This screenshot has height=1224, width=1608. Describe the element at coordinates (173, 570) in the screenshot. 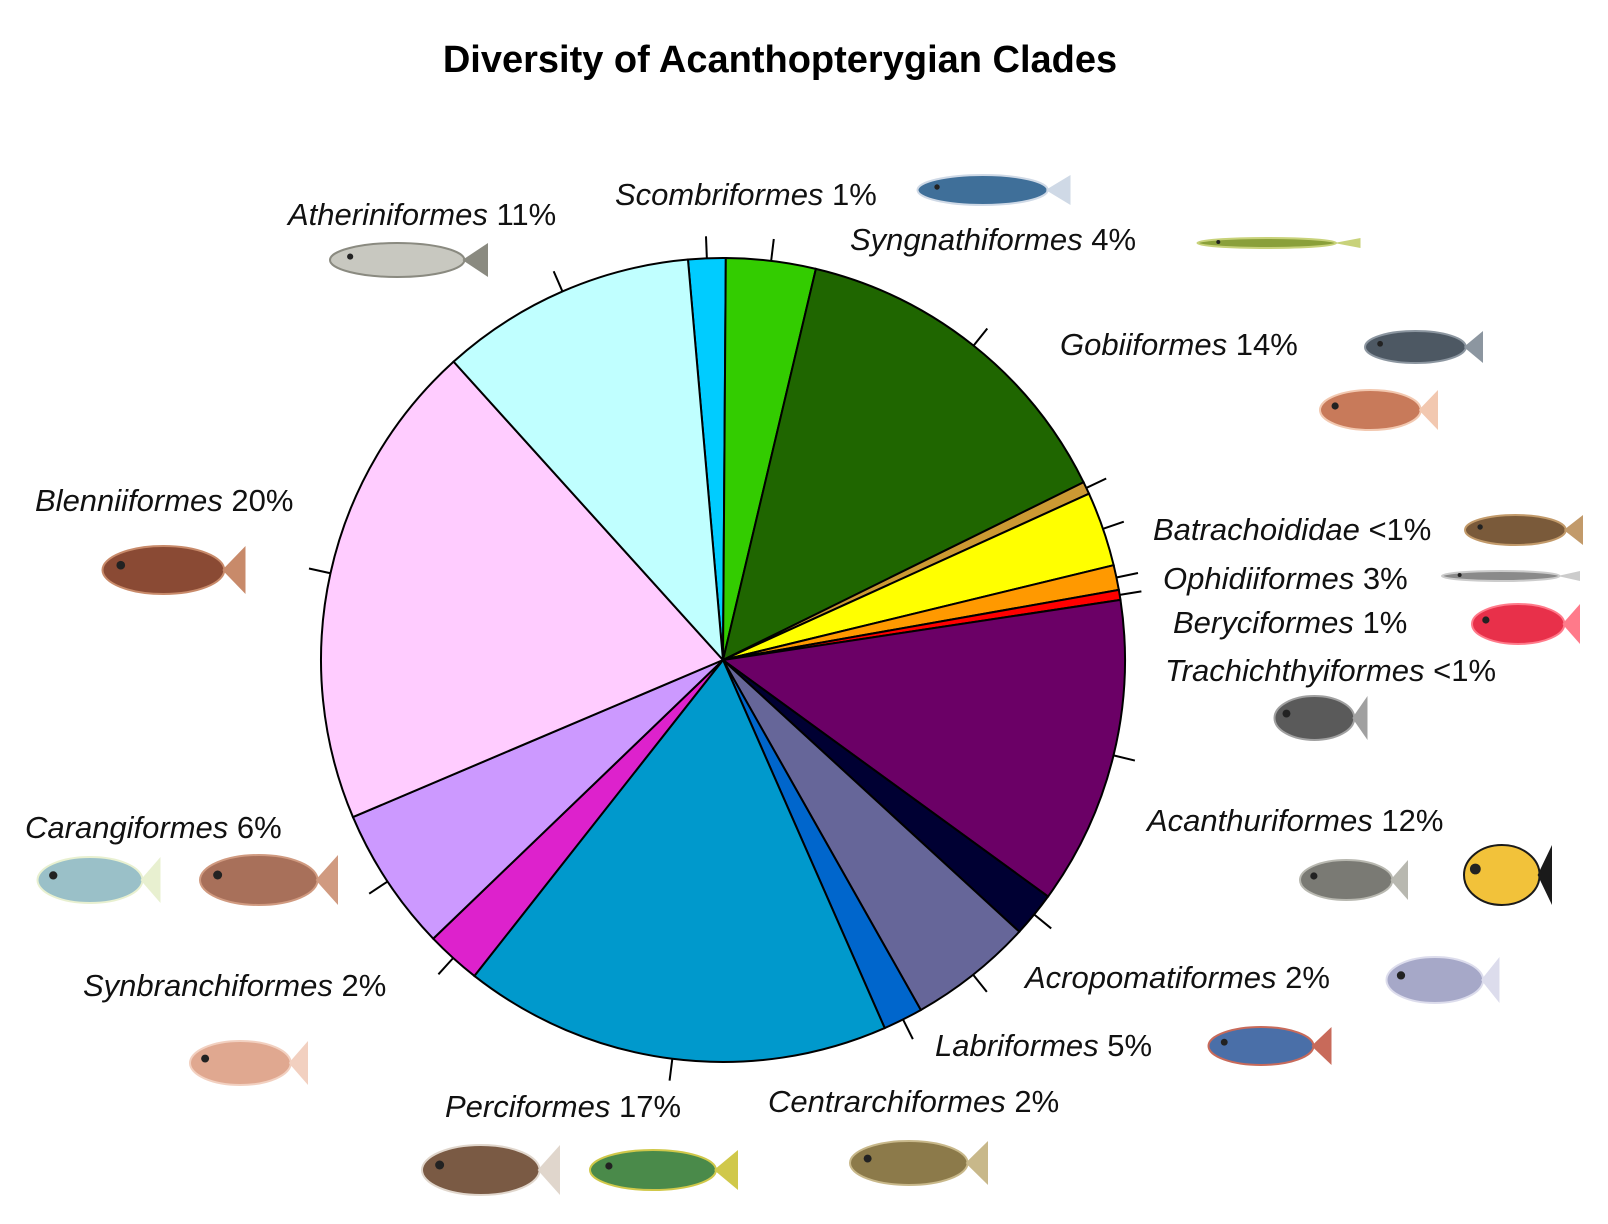

I see `blenny-fish-icon` at that location.